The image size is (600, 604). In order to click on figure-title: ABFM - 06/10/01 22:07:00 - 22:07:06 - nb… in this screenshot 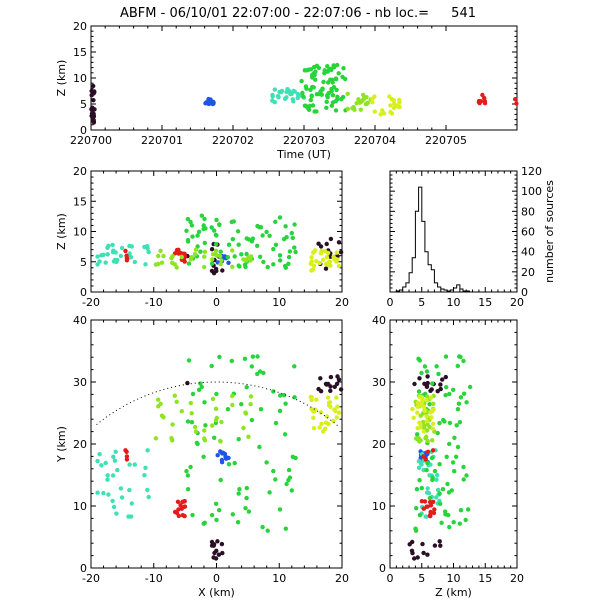, I will do `click(298, 13)`.